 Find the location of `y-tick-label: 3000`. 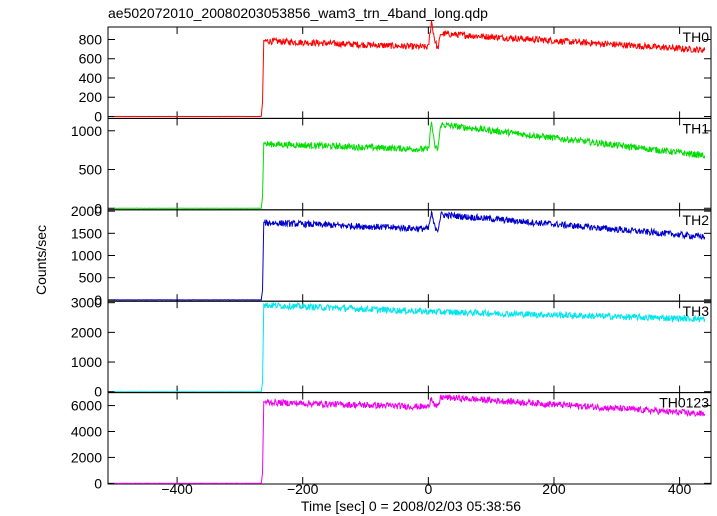

y-tick-label: 3000 is located at coordinates (86, 303).